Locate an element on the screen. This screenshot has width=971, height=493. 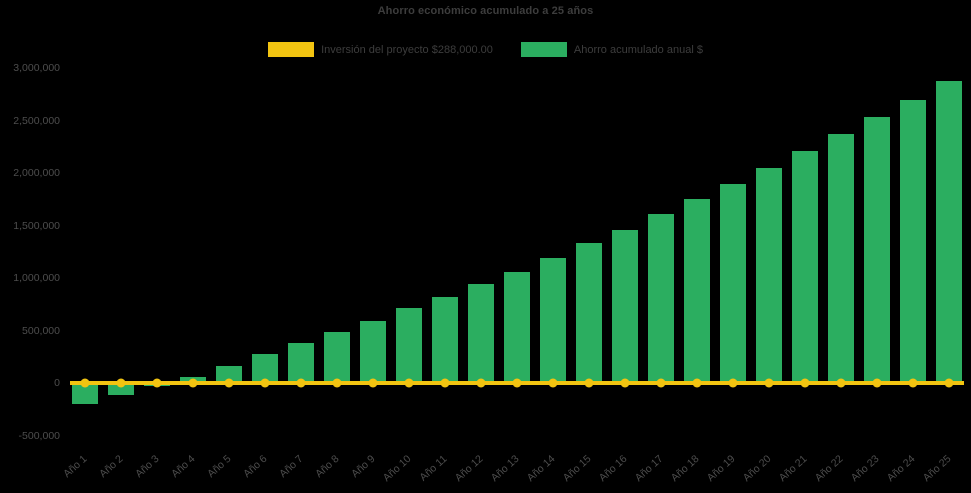
x-axis-tick: Año 1 is located at coordinates (75, 466).